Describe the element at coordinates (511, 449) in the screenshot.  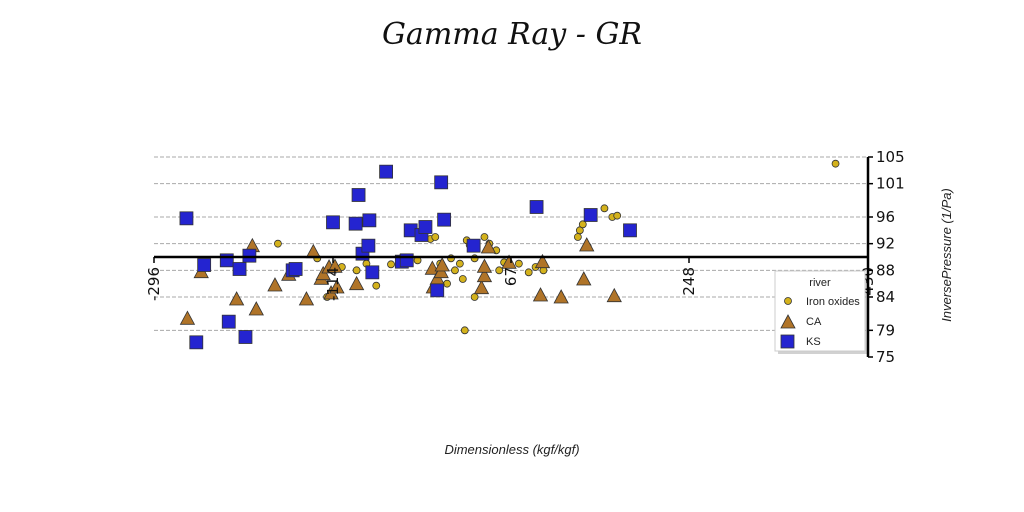
I see `x-axis-label: Dimensionless (kgf/kgf)` at that location.